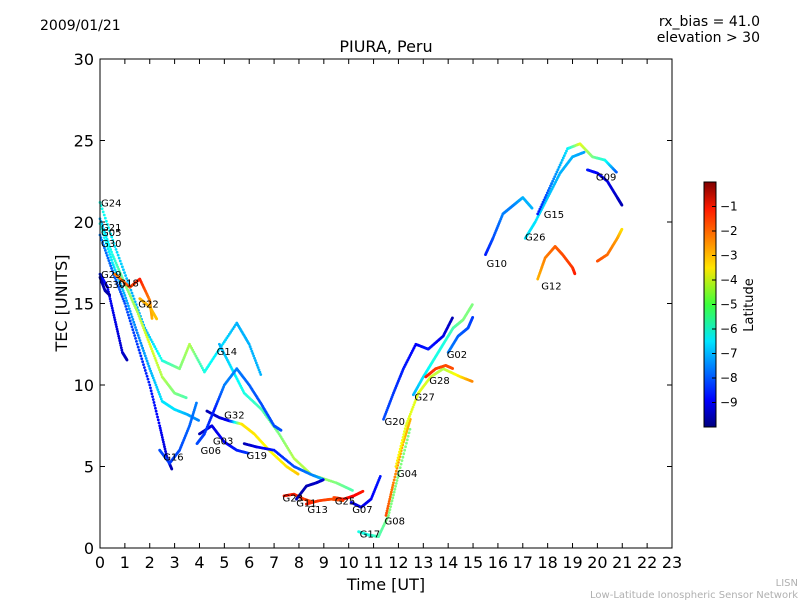 The width and height of the screenshot is (800, 602). What do you see at coordinates (84, 385) in the screenshot?
I see `y-tick-label: 10` at bounding box center [84, 385].